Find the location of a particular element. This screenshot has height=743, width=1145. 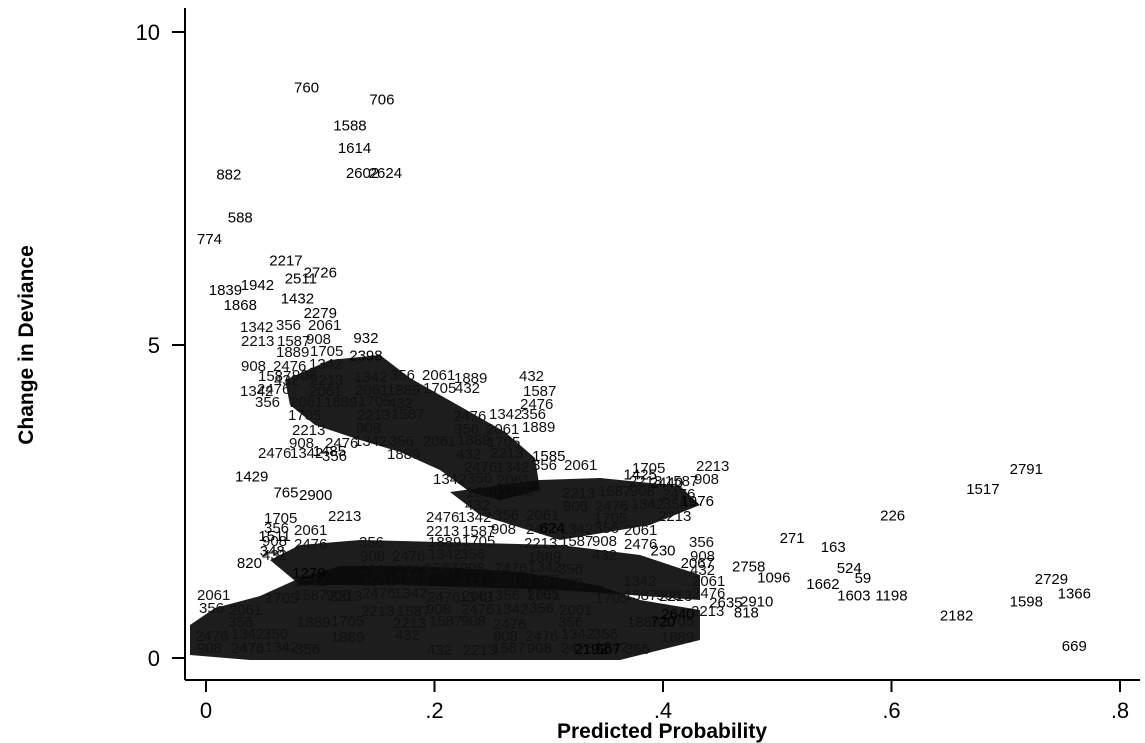

point-label: 882 is located at coordinates (228, 175).